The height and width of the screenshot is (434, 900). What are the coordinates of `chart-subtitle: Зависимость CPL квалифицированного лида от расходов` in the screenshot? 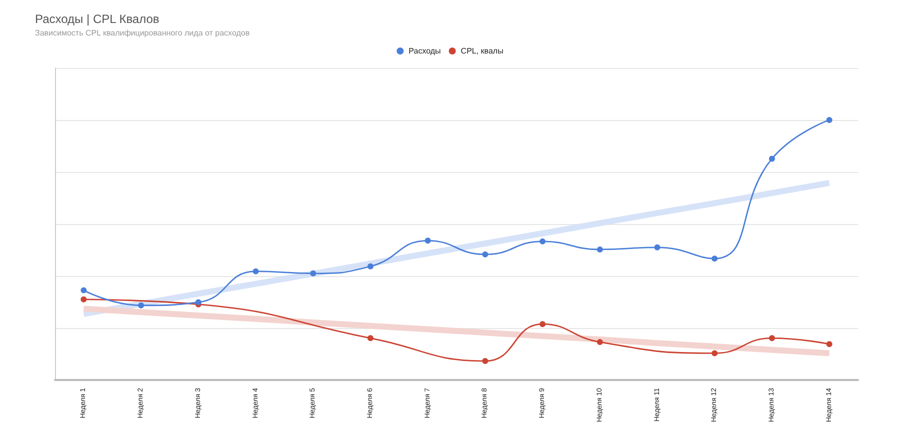 It's located at (142, 33).